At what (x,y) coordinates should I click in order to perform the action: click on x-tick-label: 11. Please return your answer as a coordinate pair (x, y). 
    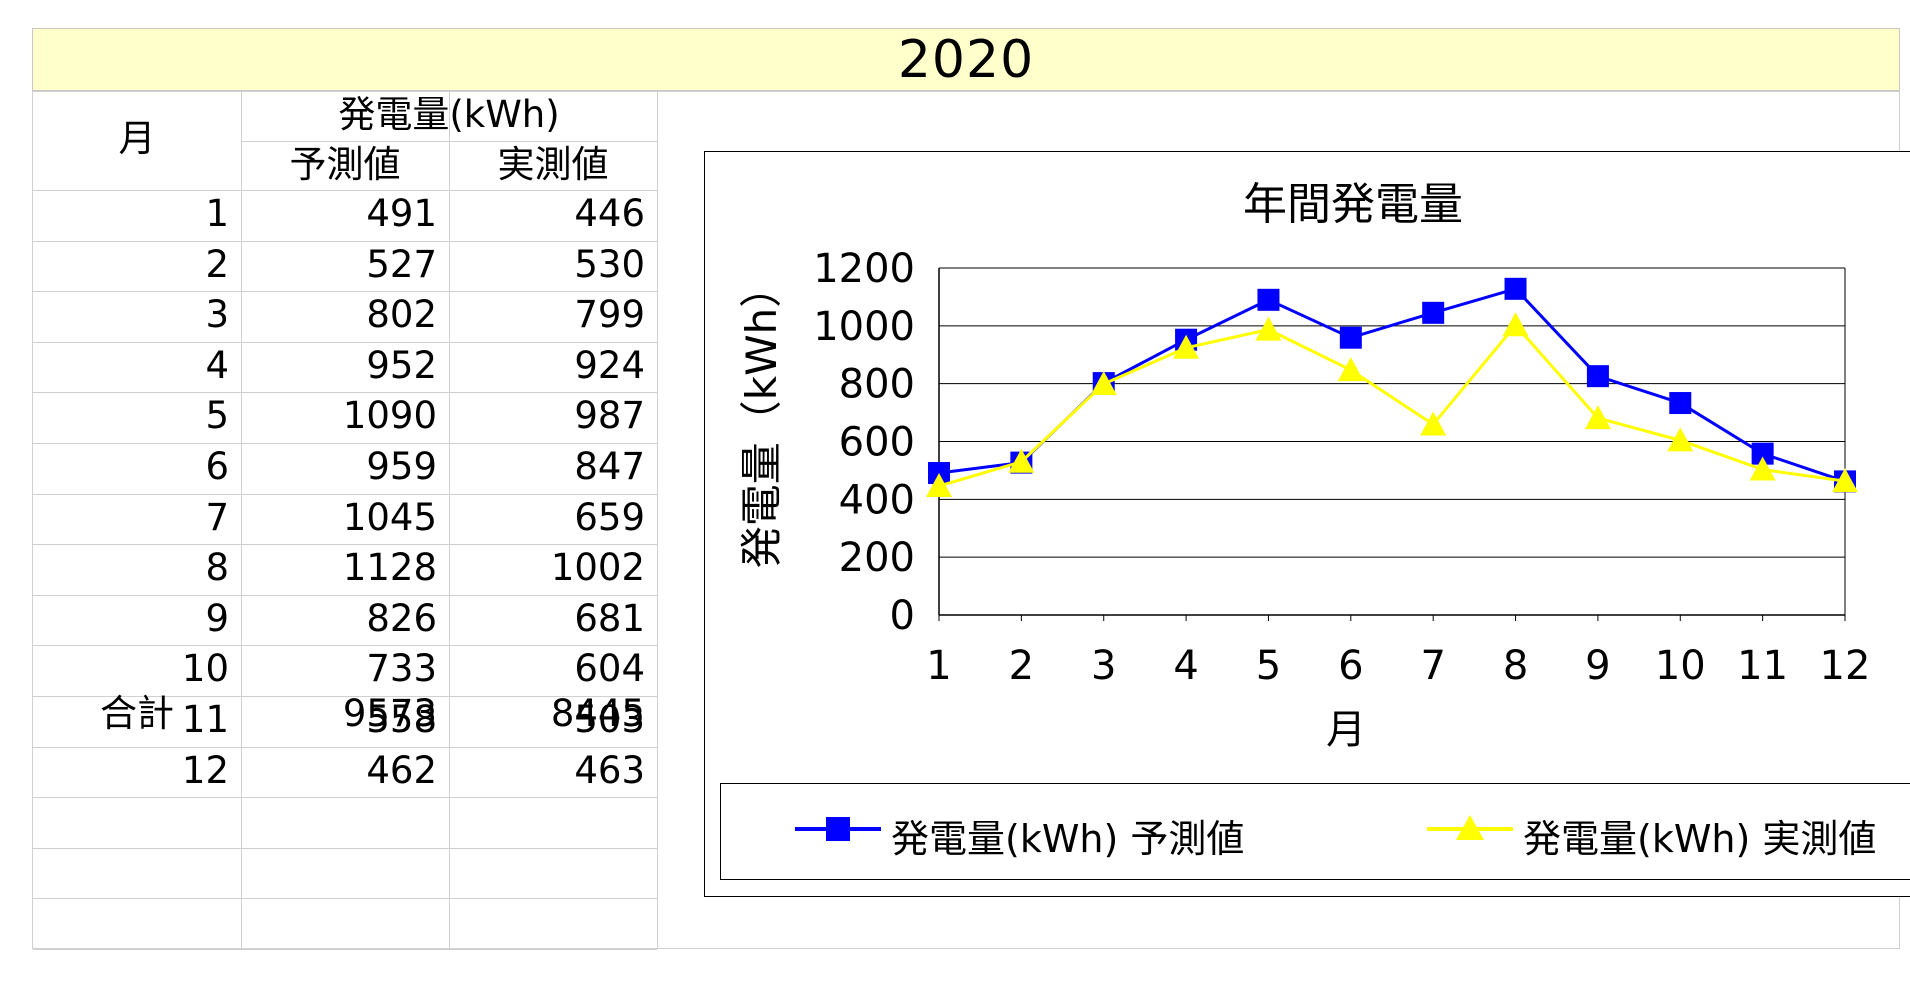
    Looking at the image, I should click on (1762, 666).